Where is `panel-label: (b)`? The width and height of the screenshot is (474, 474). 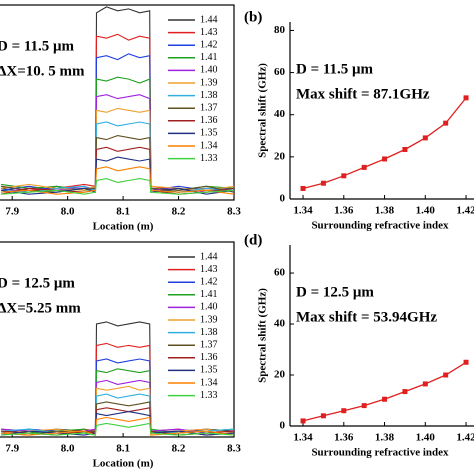
panel-label: (b) is located at coordinates (253, 17).